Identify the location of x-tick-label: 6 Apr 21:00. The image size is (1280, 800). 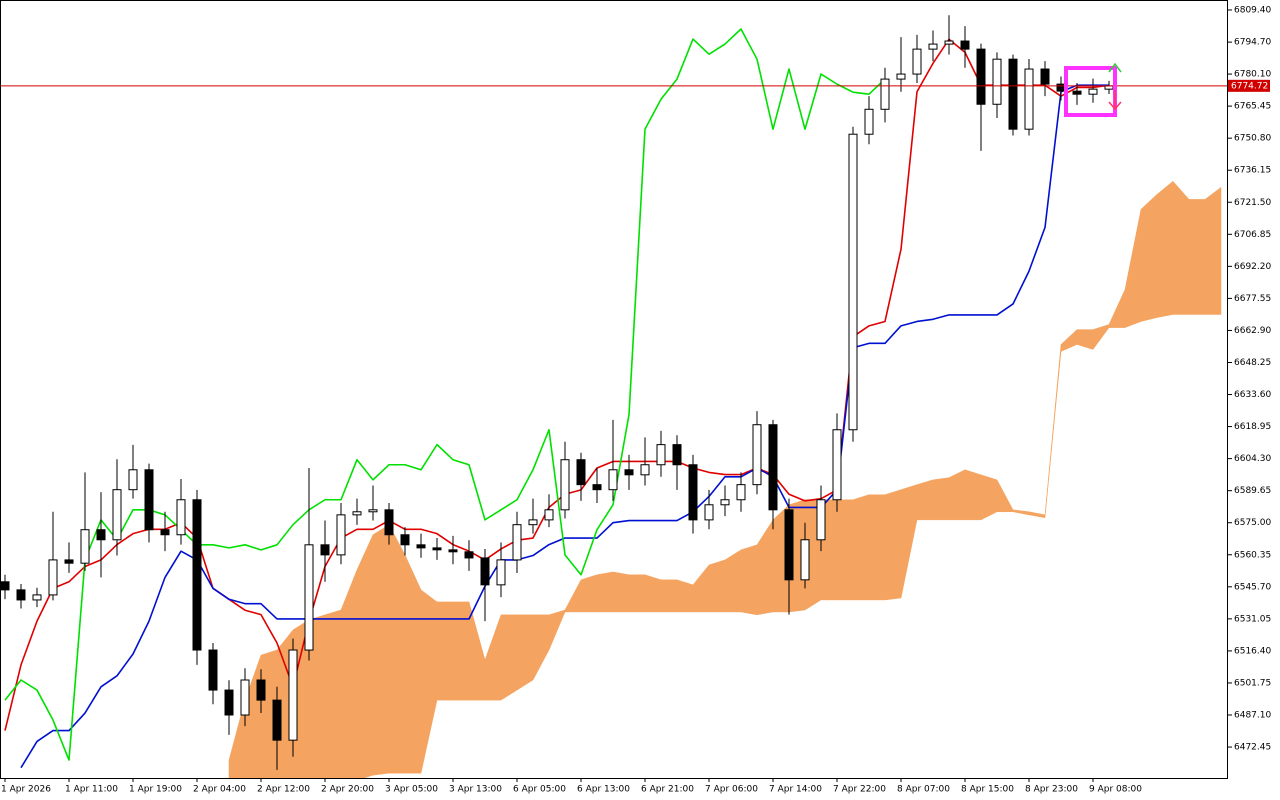
(667, 790).